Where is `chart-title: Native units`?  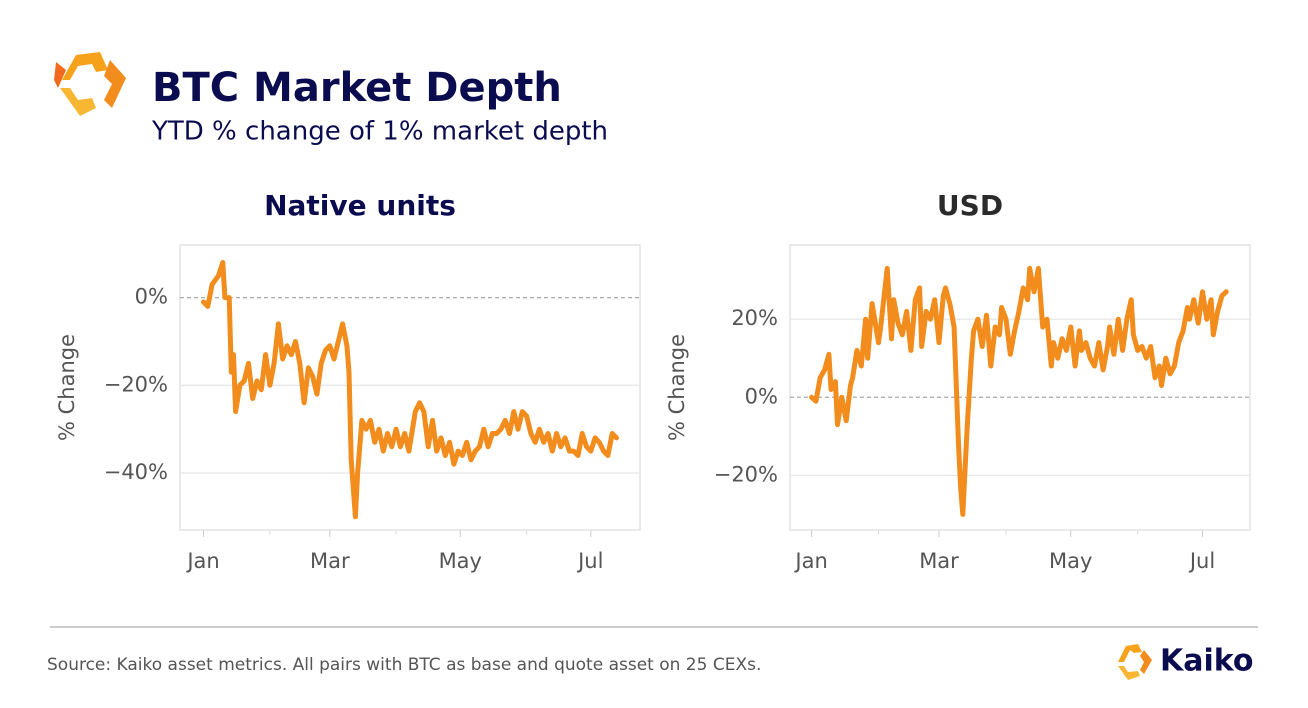 chart-title: Native units is located at coordinates (360, 205).